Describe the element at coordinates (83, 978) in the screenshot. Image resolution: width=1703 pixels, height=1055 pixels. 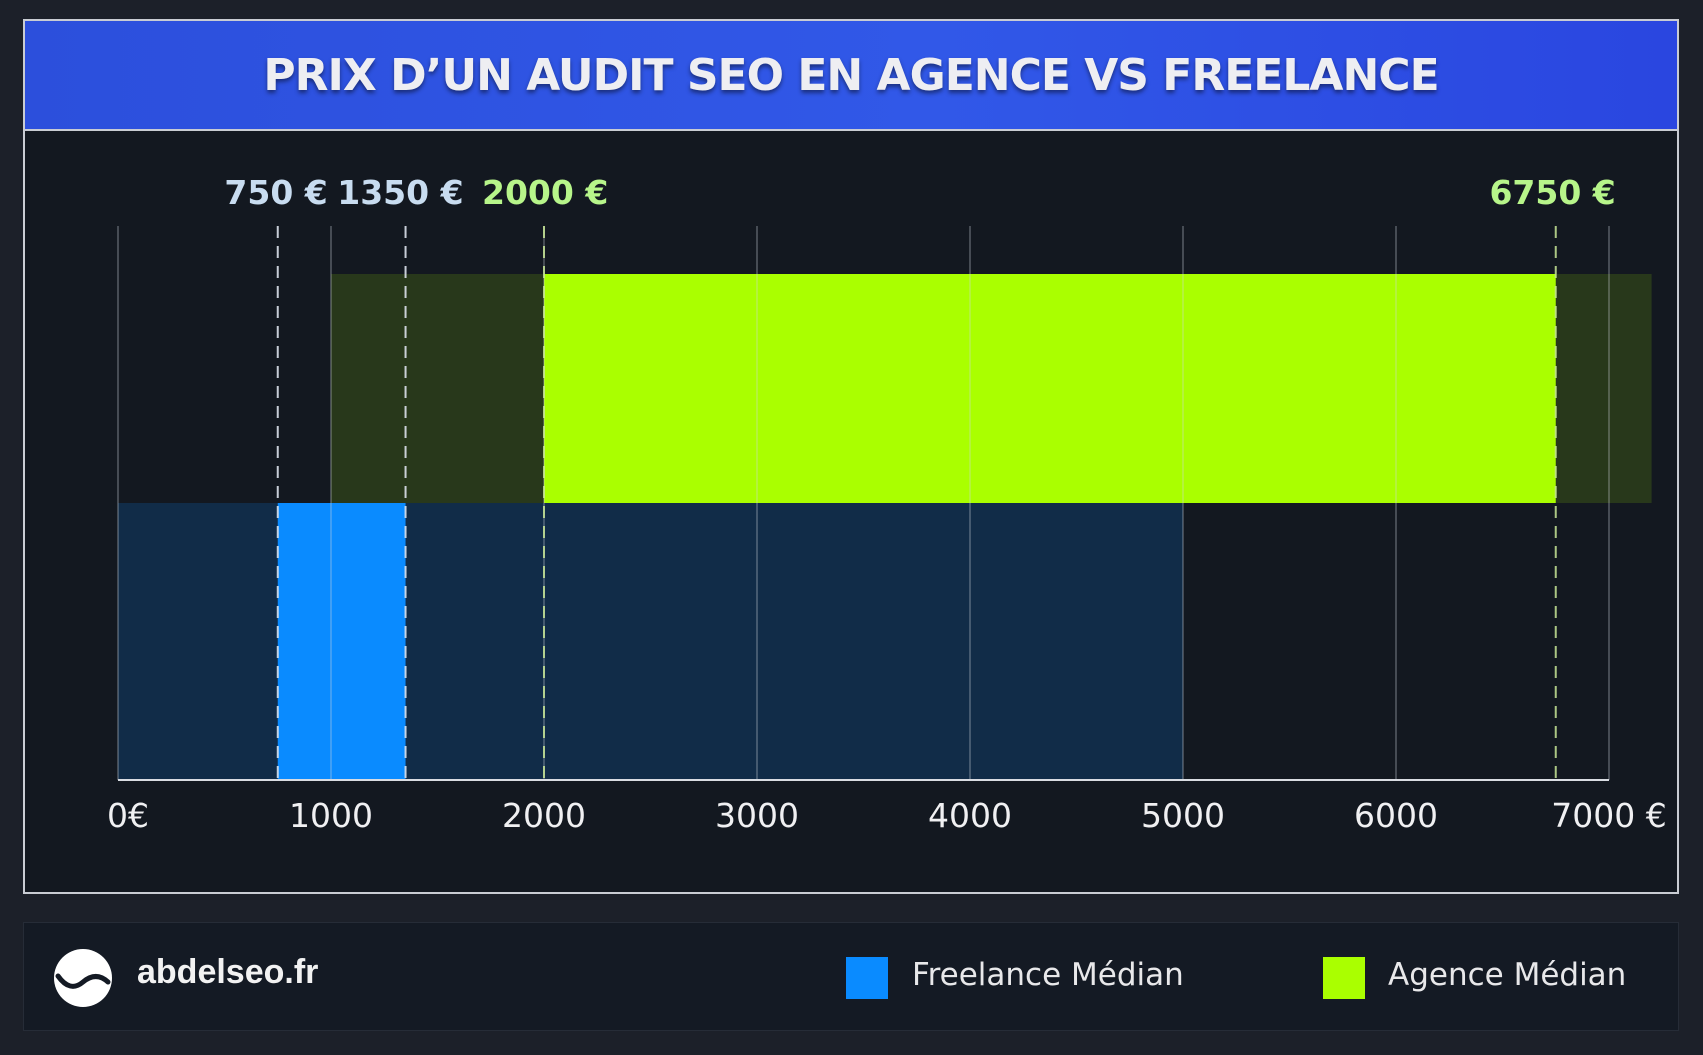
I see `abdelseo-logo-icon` at that location.